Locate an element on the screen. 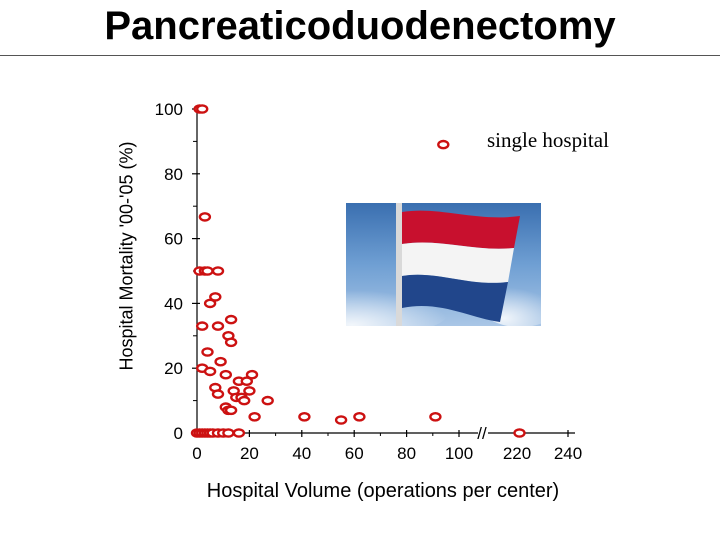 Image resolution: width=720 pixels, height=540 pixels. y-tick-label: 60 is located at coordinates (173, 239).